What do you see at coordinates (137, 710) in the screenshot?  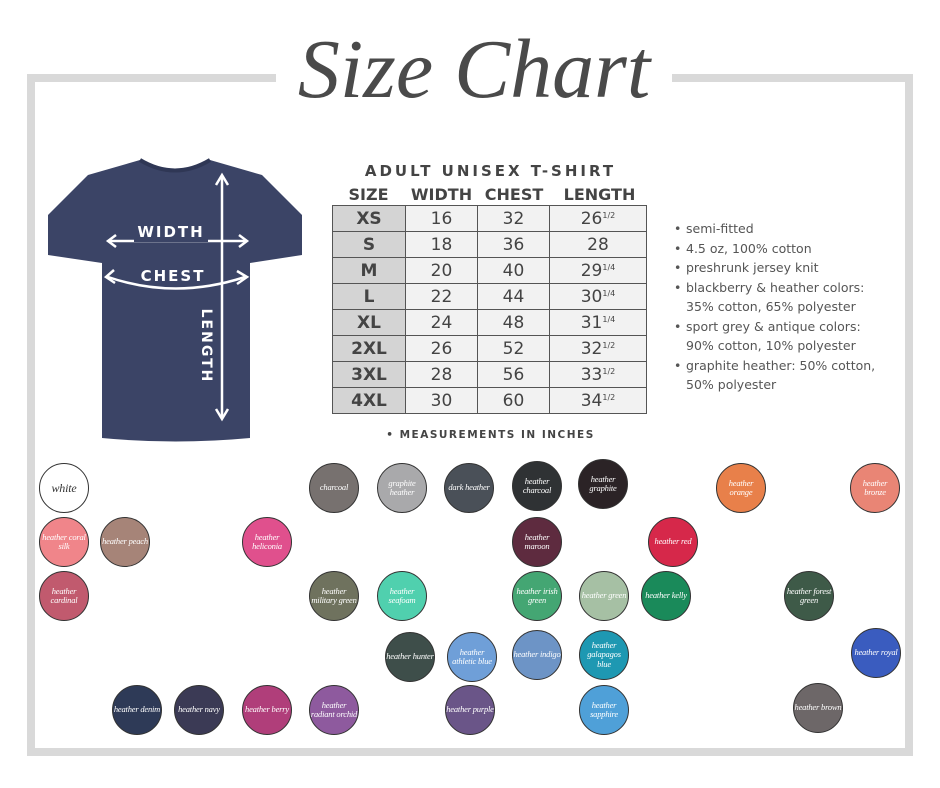 I see `color-swatch: heather denim` at bounding box center [137, 710].